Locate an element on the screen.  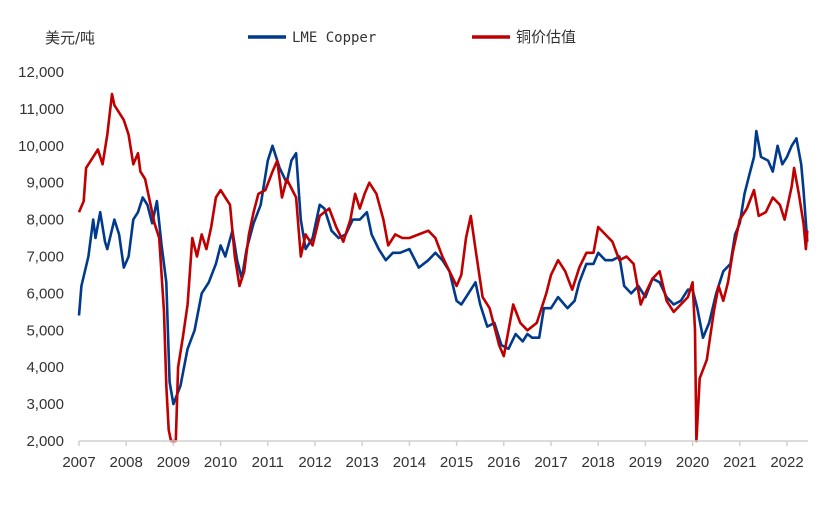
y-axis-unit-label: 美元/吨 is located at coordinates (70, 38).